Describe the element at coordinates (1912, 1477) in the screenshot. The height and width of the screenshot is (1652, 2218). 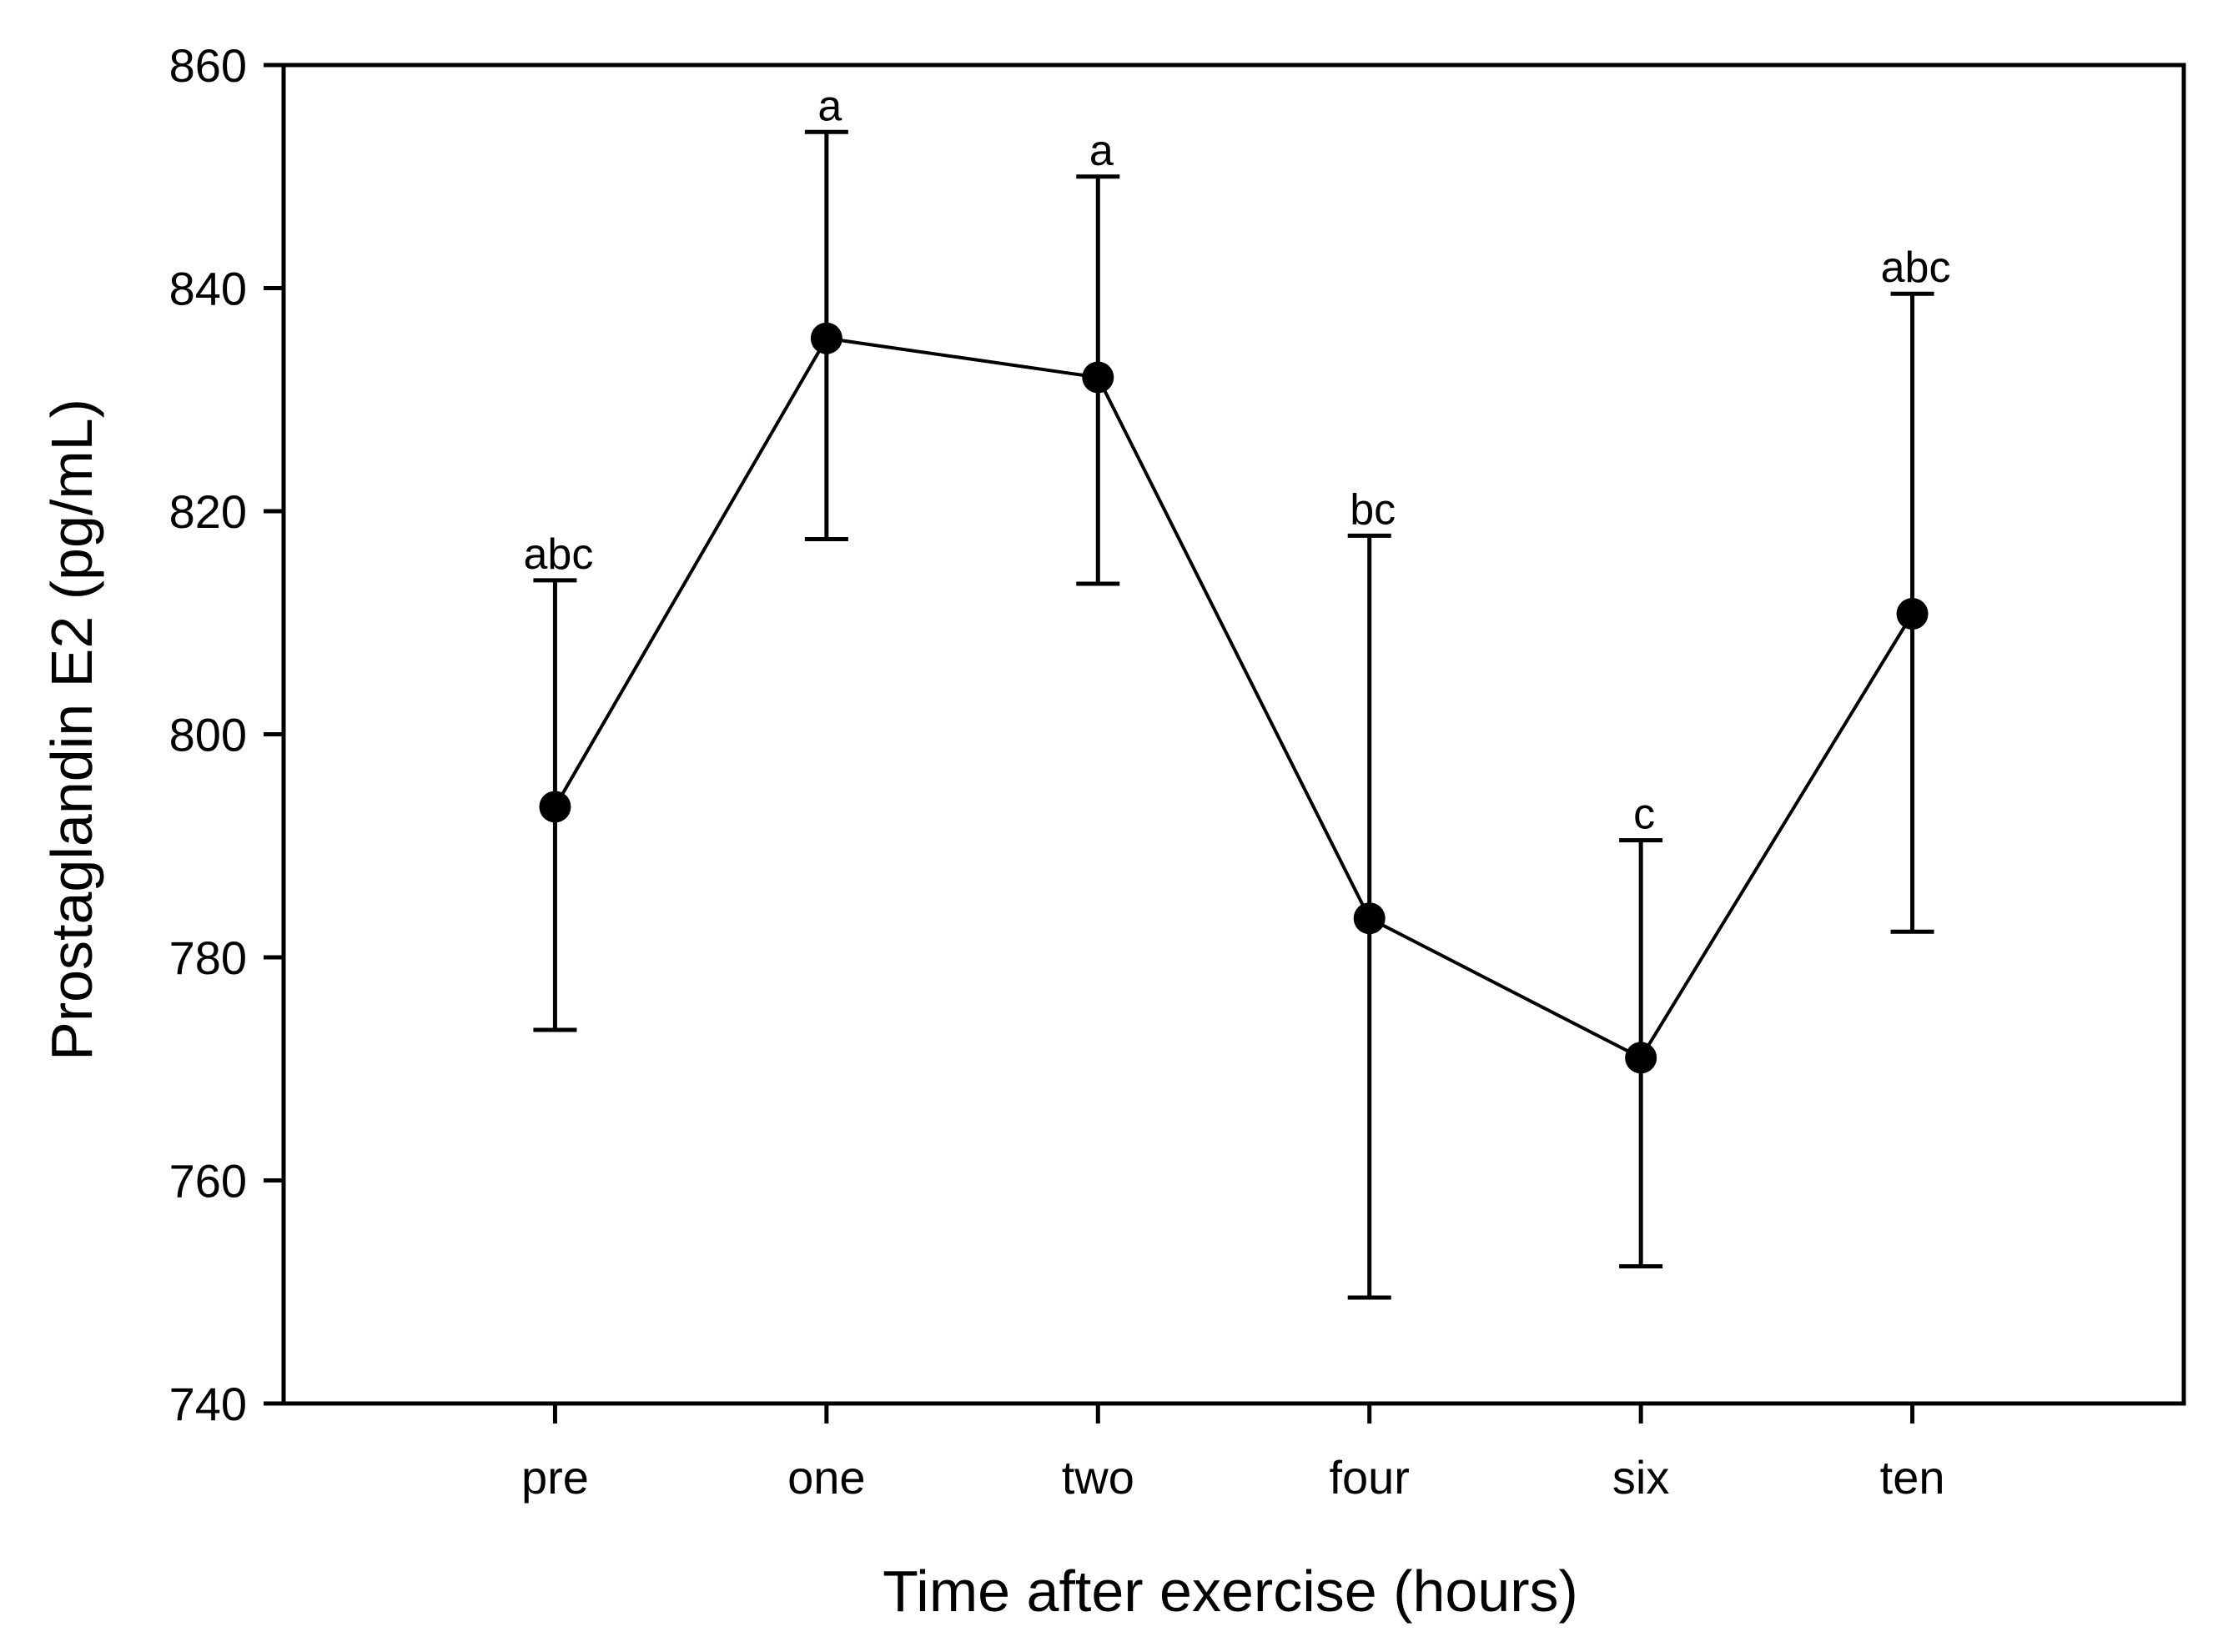
I see `x-tick-label: ten` at that location.